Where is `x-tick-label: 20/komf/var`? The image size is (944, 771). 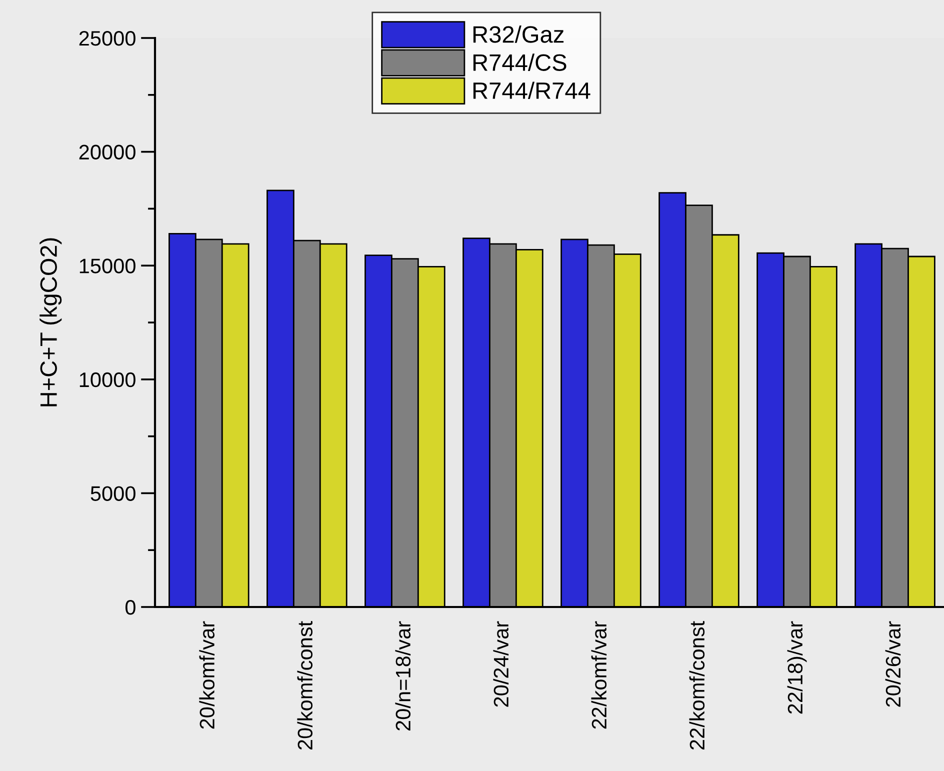 x-tick-label: 20/komf/var is located at coordinates (206, 675).